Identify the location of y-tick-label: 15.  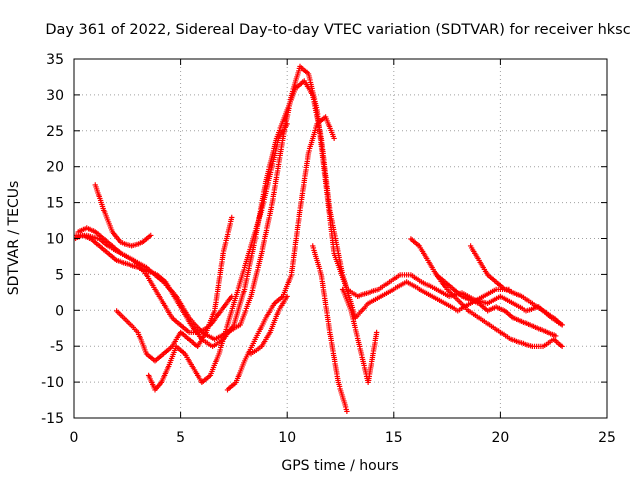
(55, 204).